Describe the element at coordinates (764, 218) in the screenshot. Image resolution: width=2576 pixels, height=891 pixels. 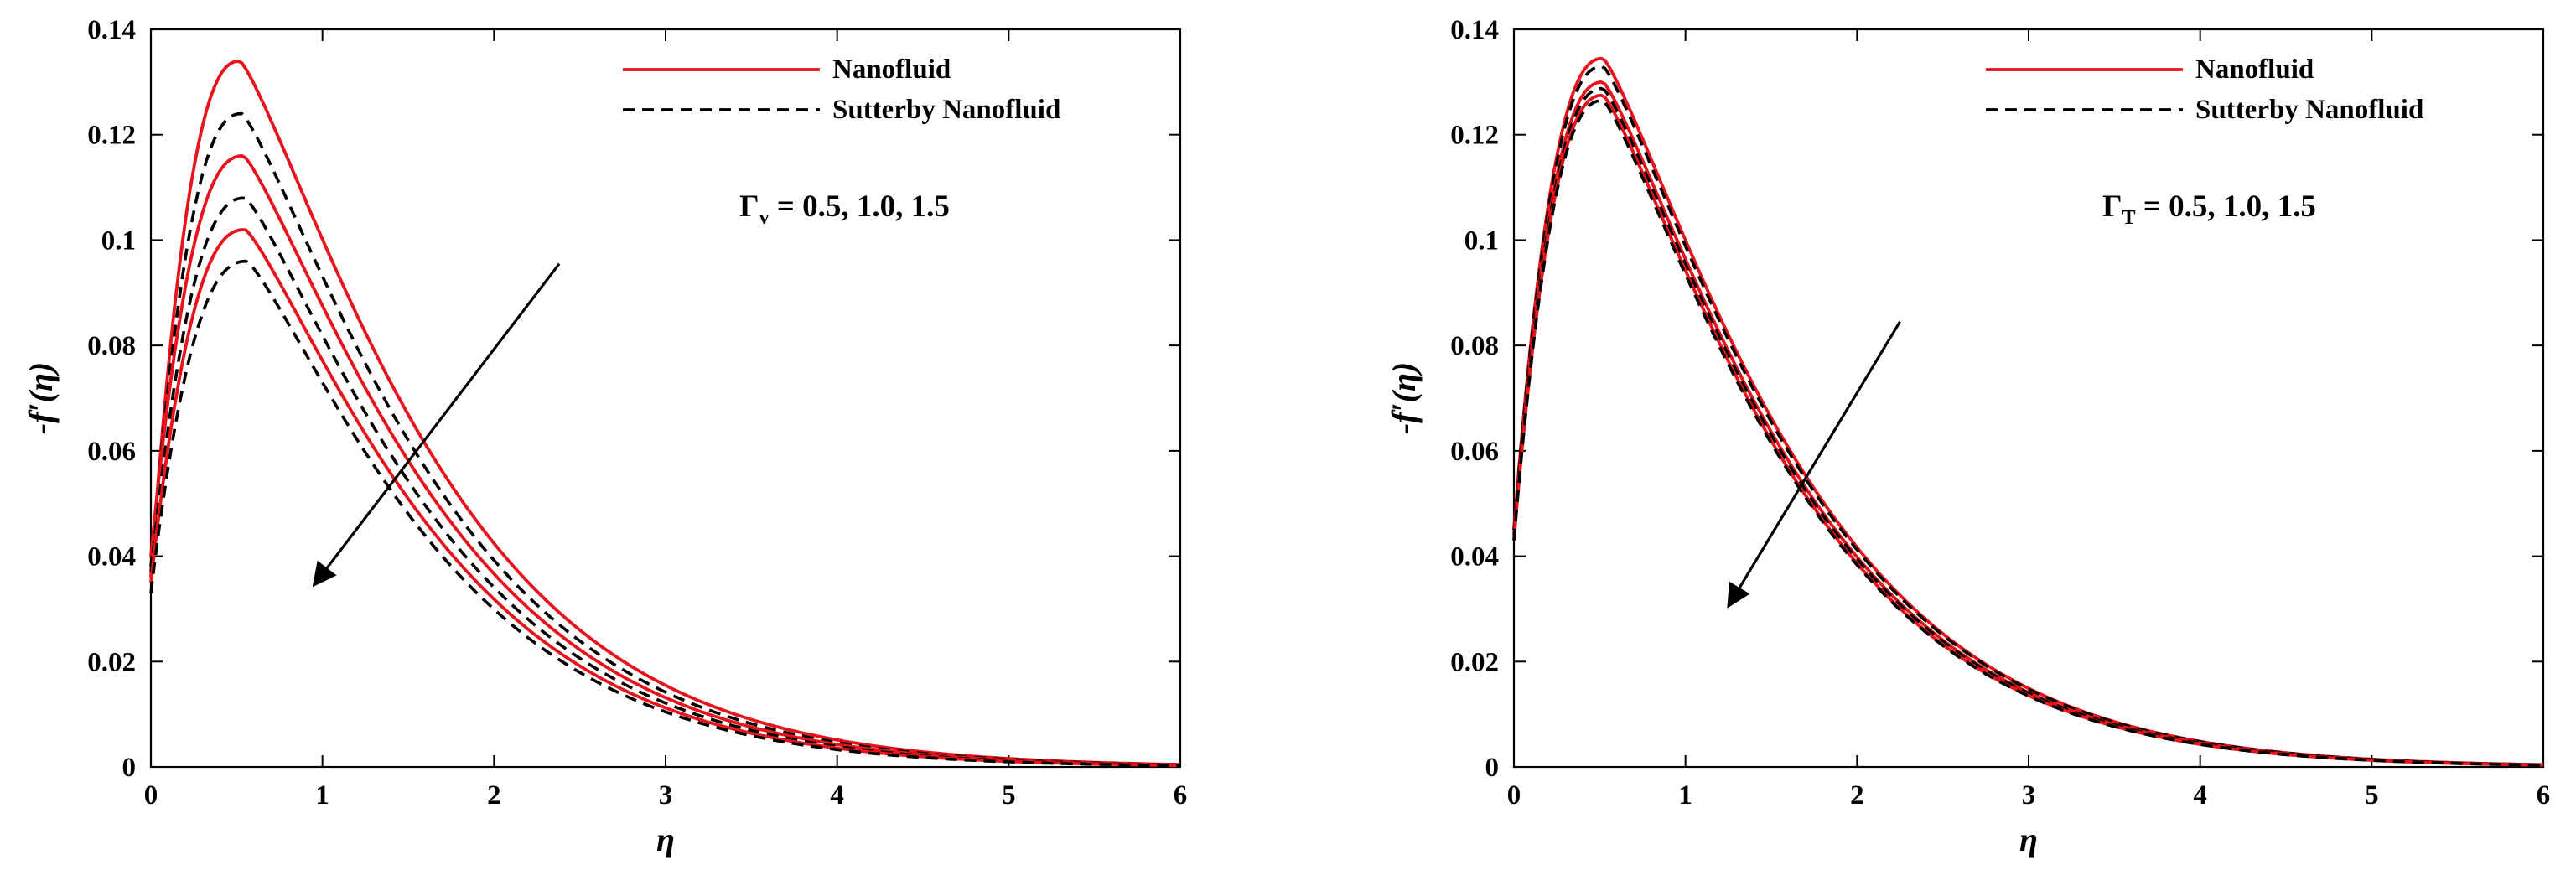
I see `annotation-subscript: v` at that location.